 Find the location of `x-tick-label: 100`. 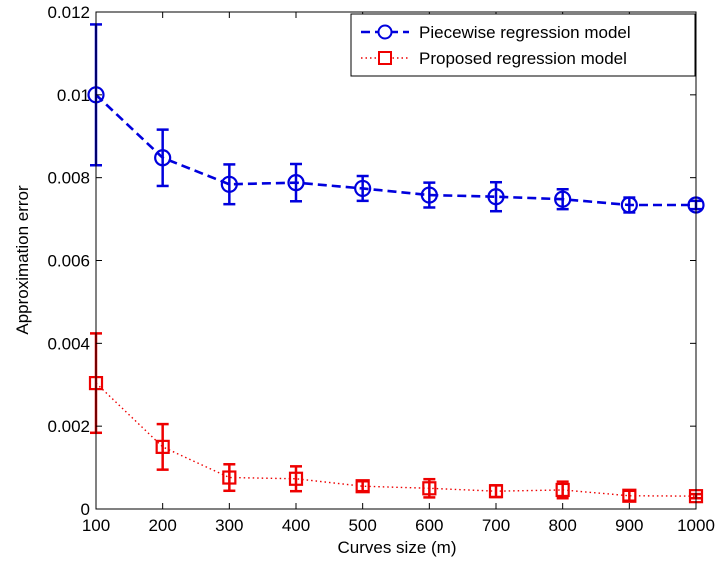

x-tick-label: 100 is located at coordinates (96, 525).